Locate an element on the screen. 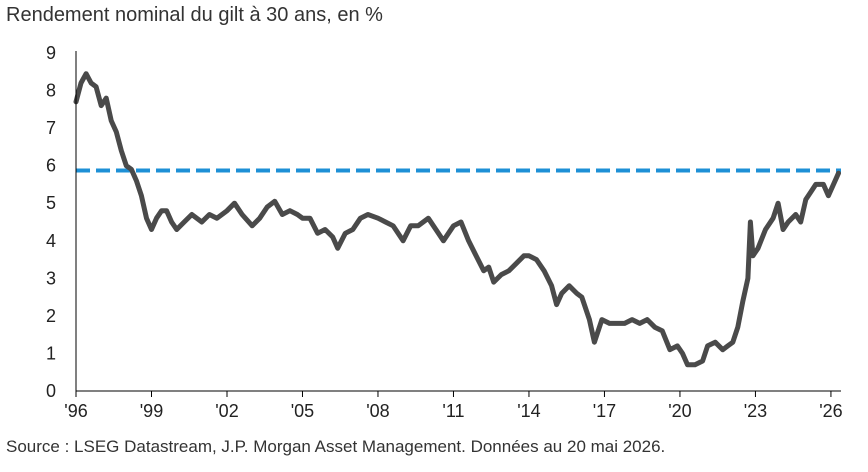 This screenshot has height=472, width=868. y-tick-label: 7 is located at coordinates (51, 128).